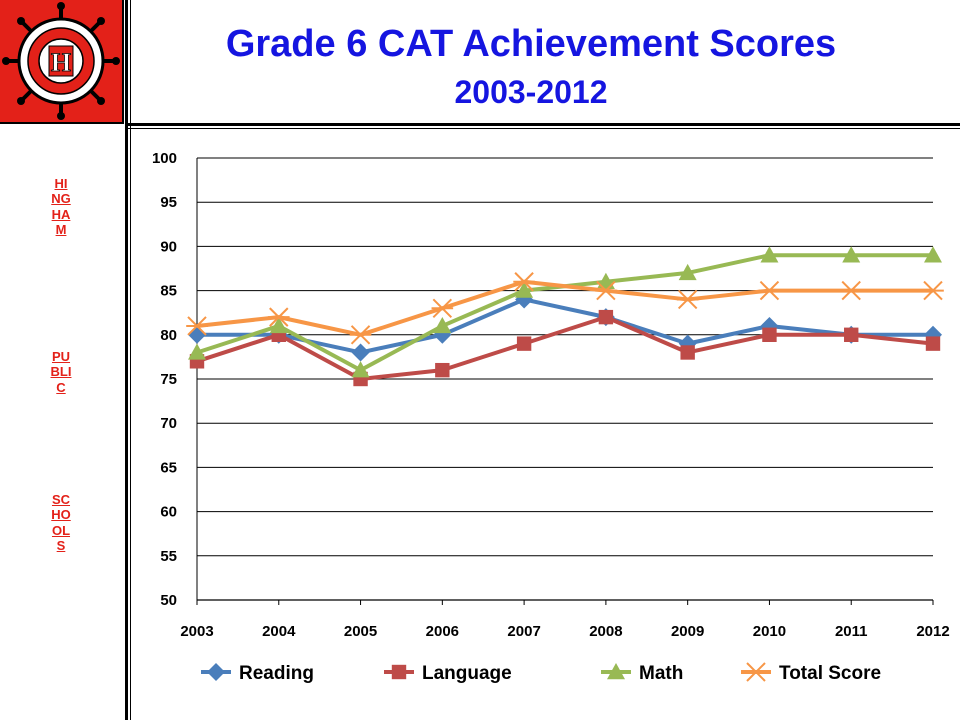 This screenshot has width=960, height=720. I want to click on y-tick-label: 50, so click(168, 600).